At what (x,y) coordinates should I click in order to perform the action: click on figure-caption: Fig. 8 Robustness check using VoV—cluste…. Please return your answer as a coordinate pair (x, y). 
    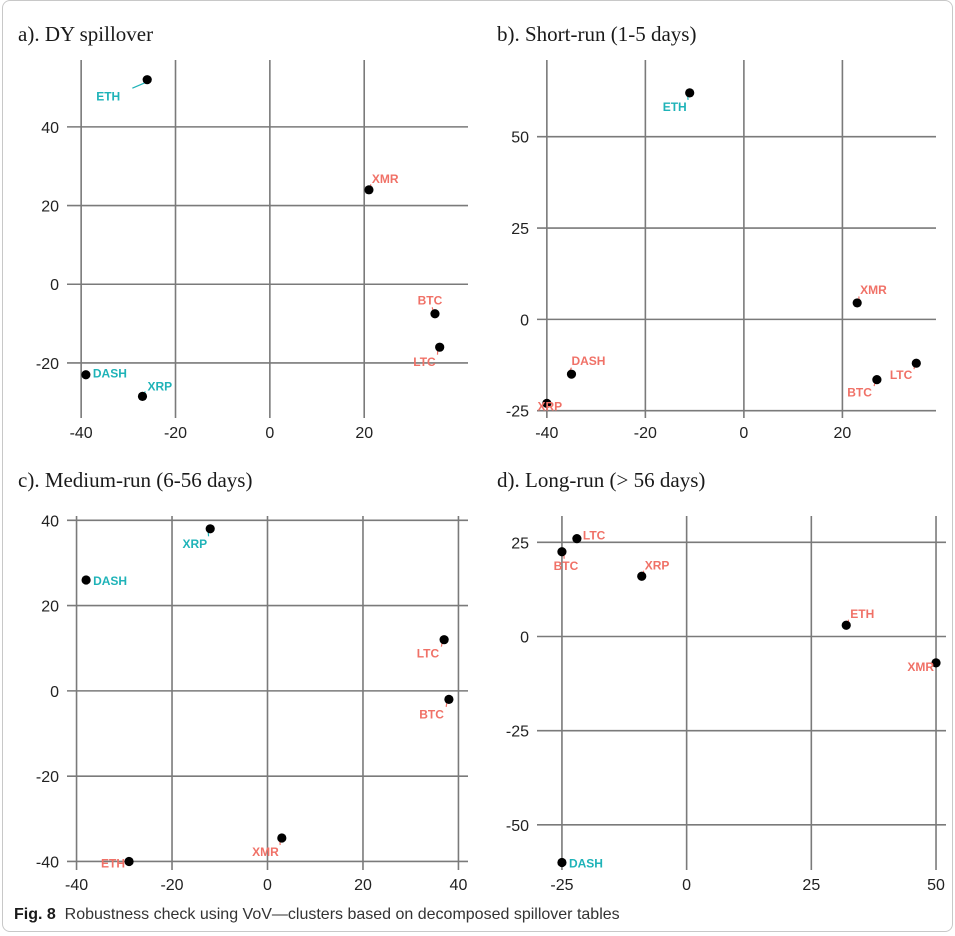
    Looking at the image, I should click on (317, 915).